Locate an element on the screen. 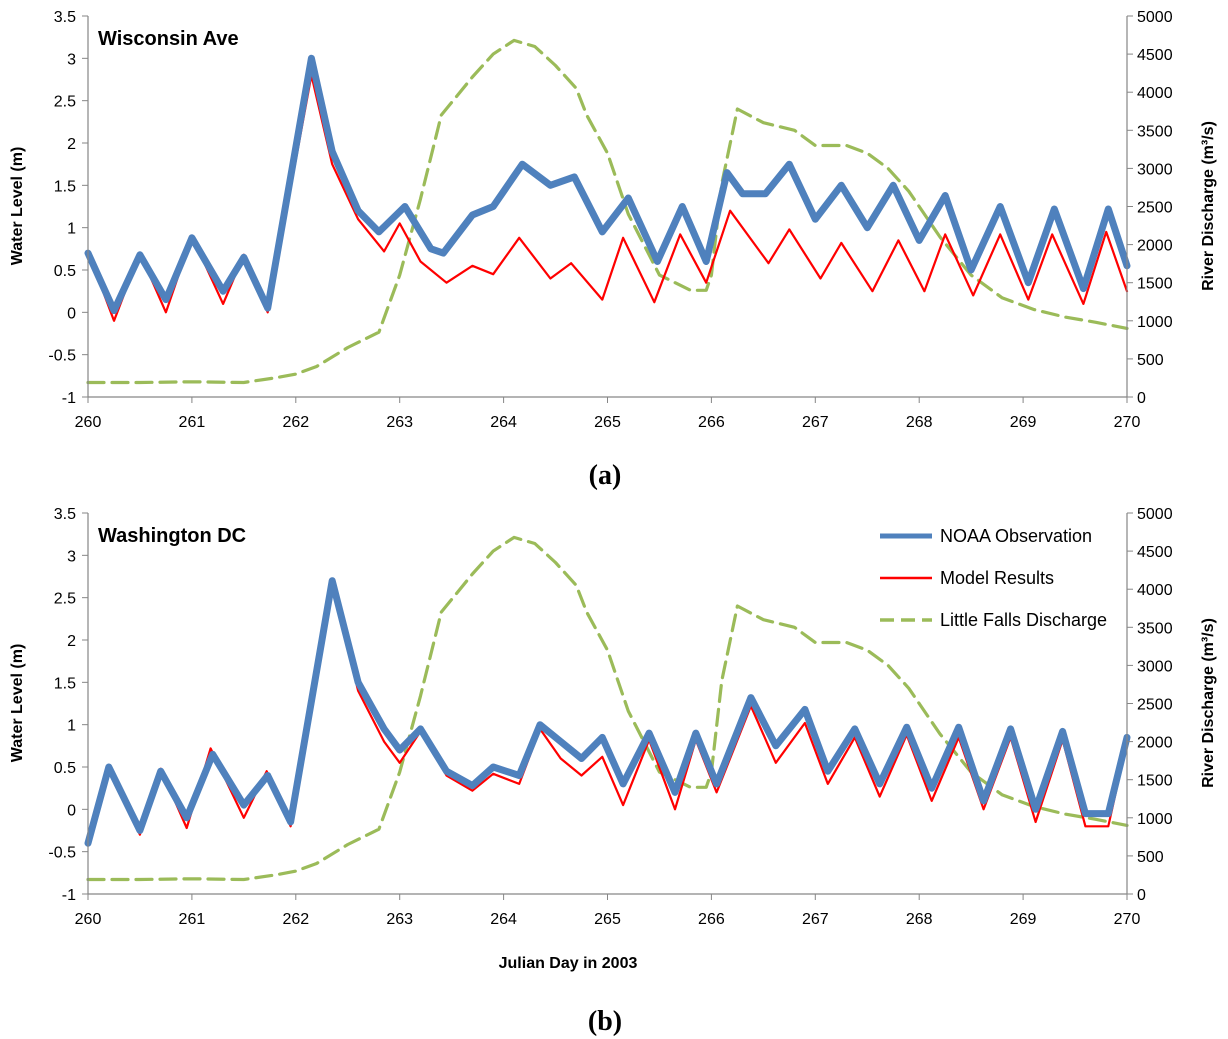 The width and height of the screenshot is (1228, 1039). legend-label-little-falls-discharge: Little Falls Discharge is located at coordinates (1023, 620).